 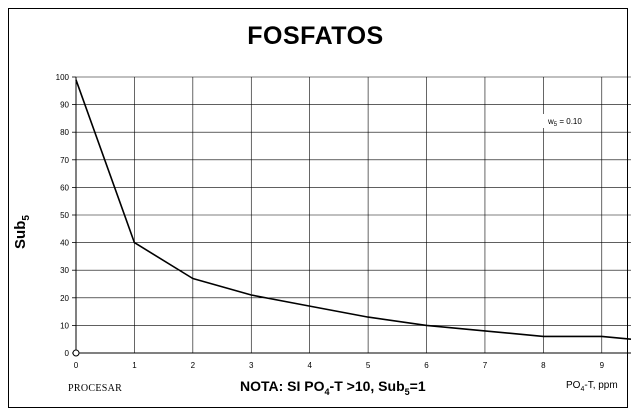 What do you see at coordinates (64, 105) in the screenshot?
I see `y-tick-label: 90` at bounding box center [64, 105].